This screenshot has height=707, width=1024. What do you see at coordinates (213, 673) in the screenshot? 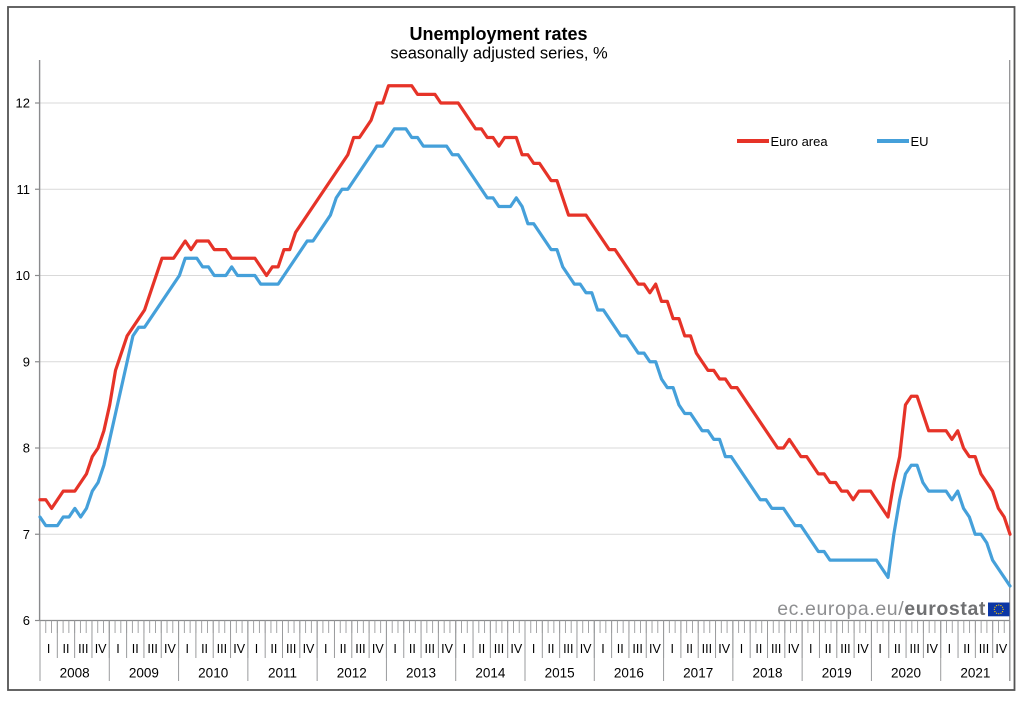
I see `svg-text: 2010` at bounding box center [213, 673].